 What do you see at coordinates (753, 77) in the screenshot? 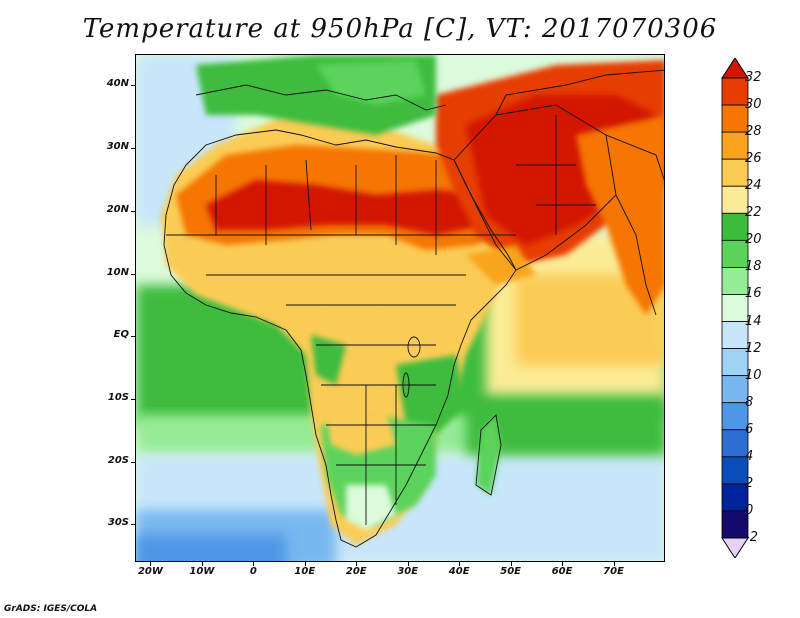
I see `colorbar-level-label: 32` at bounding box center [753, 77].